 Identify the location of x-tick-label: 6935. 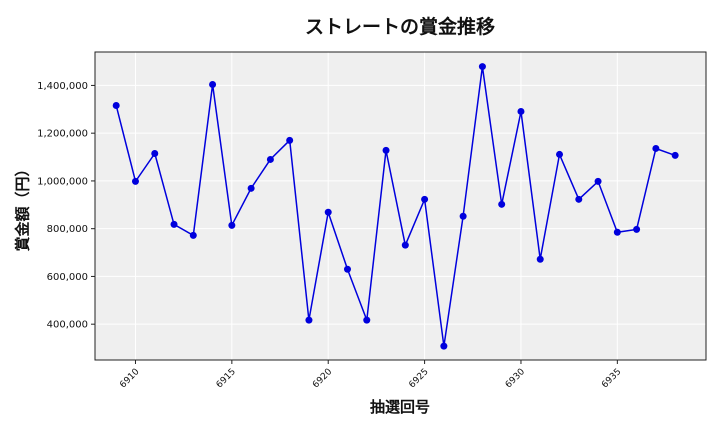
(611, 378).